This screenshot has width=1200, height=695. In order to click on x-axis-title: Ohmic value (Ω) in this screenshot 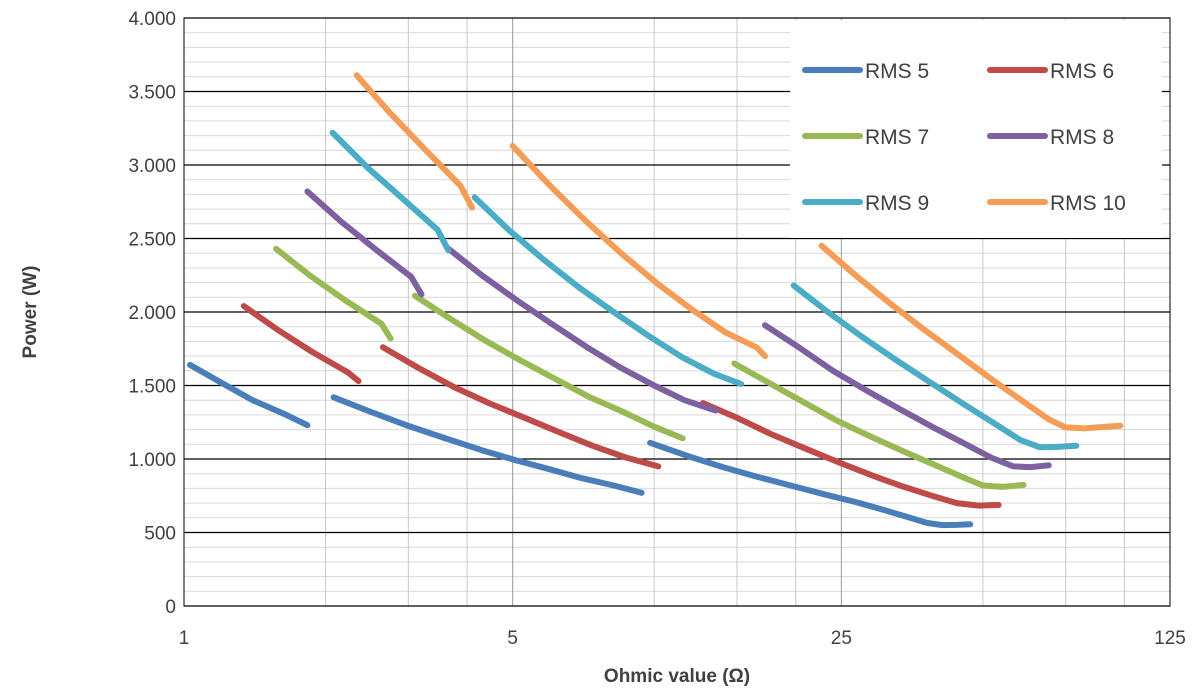, I will do `click(677, 676)`.